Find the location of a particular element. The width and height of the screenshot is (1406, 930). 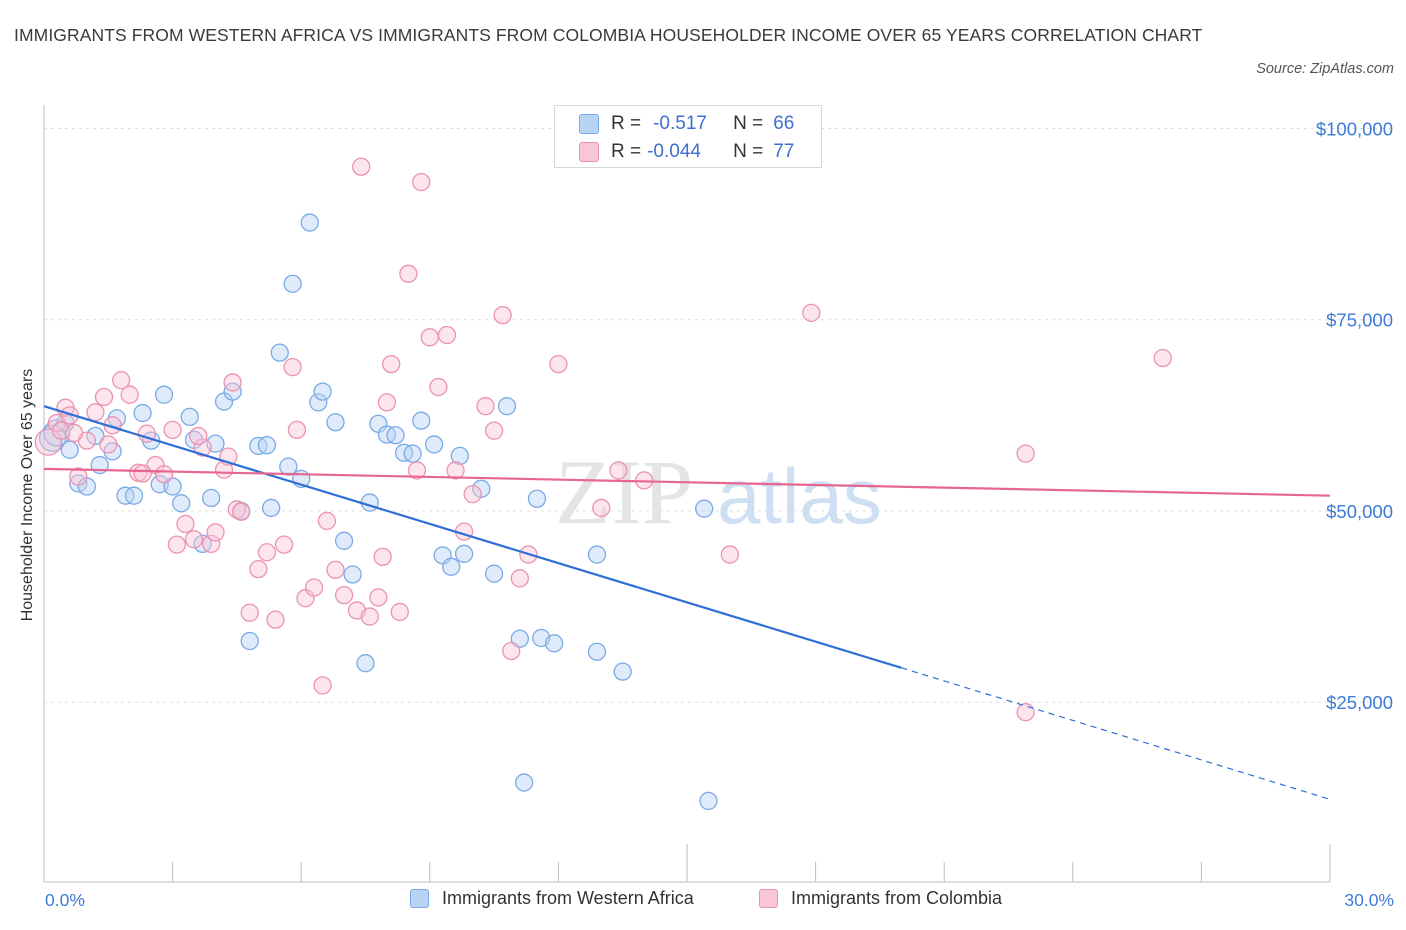

legend-label-colombia: Immigrants from Colombia is located at coordinates (897, 898).